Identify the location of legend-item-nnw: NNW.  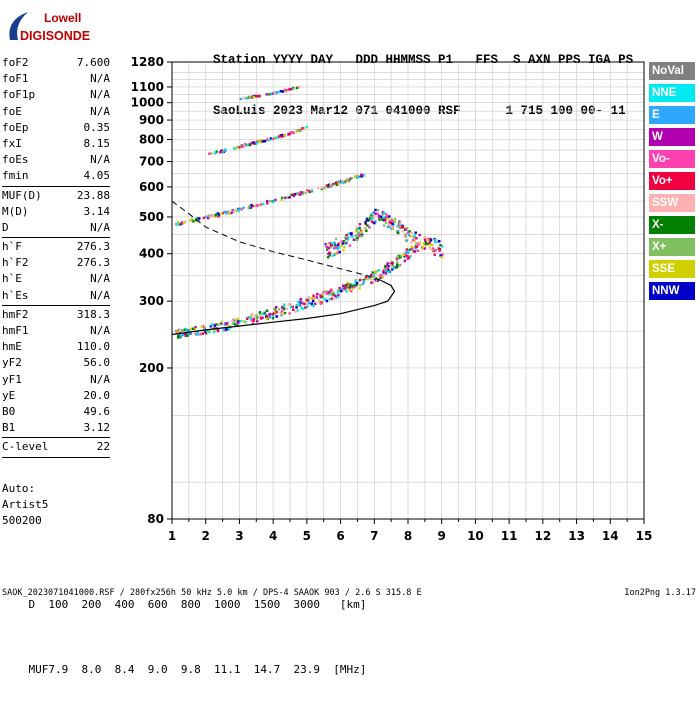
(672, 291).